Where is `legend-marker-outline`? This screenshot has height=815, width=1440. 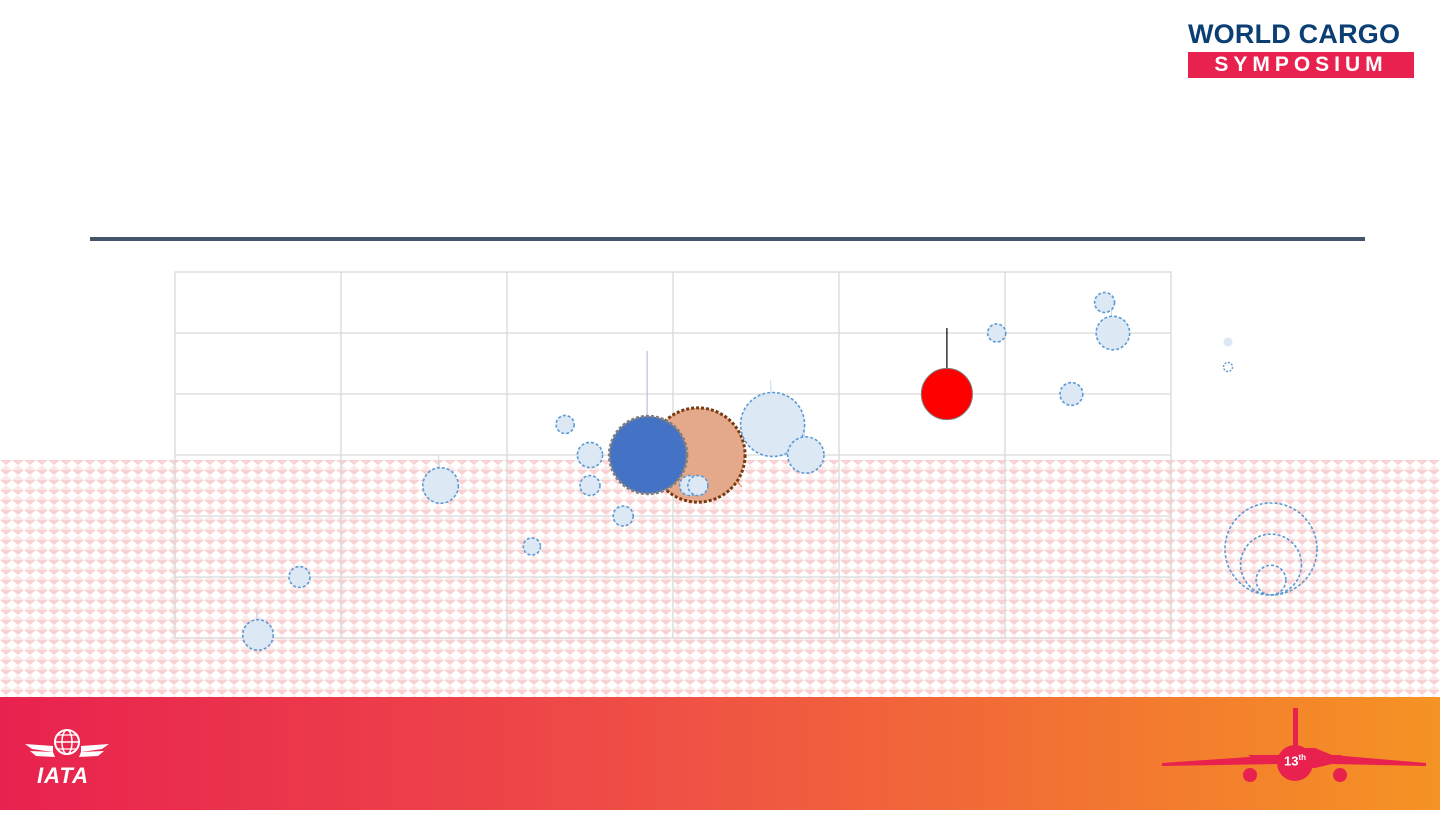 legend-marker-outline is located at coordinates (1228, 367).